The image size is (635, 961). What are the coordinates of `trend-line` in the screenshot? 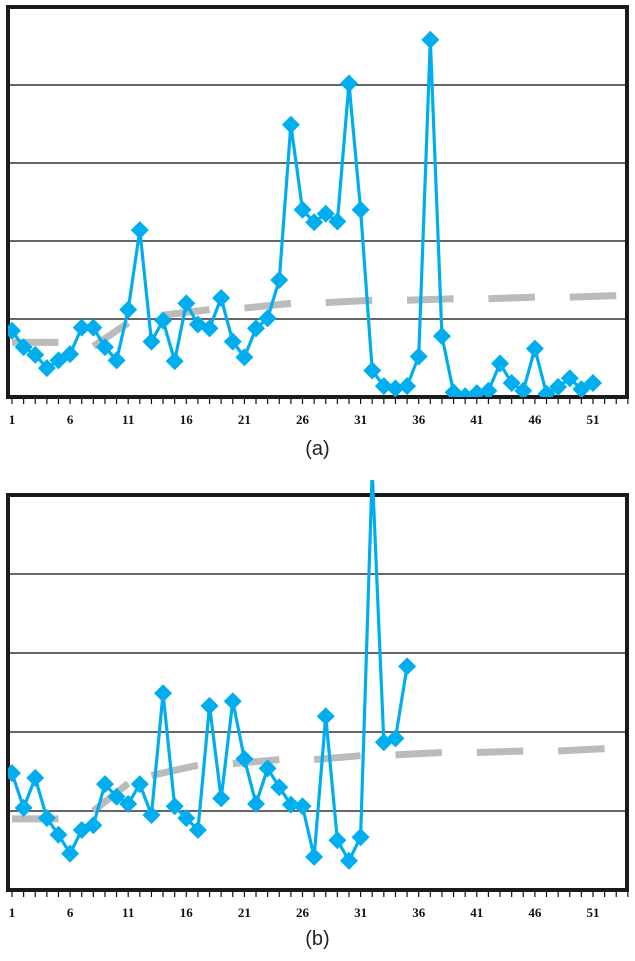 It's located at (314, 321).